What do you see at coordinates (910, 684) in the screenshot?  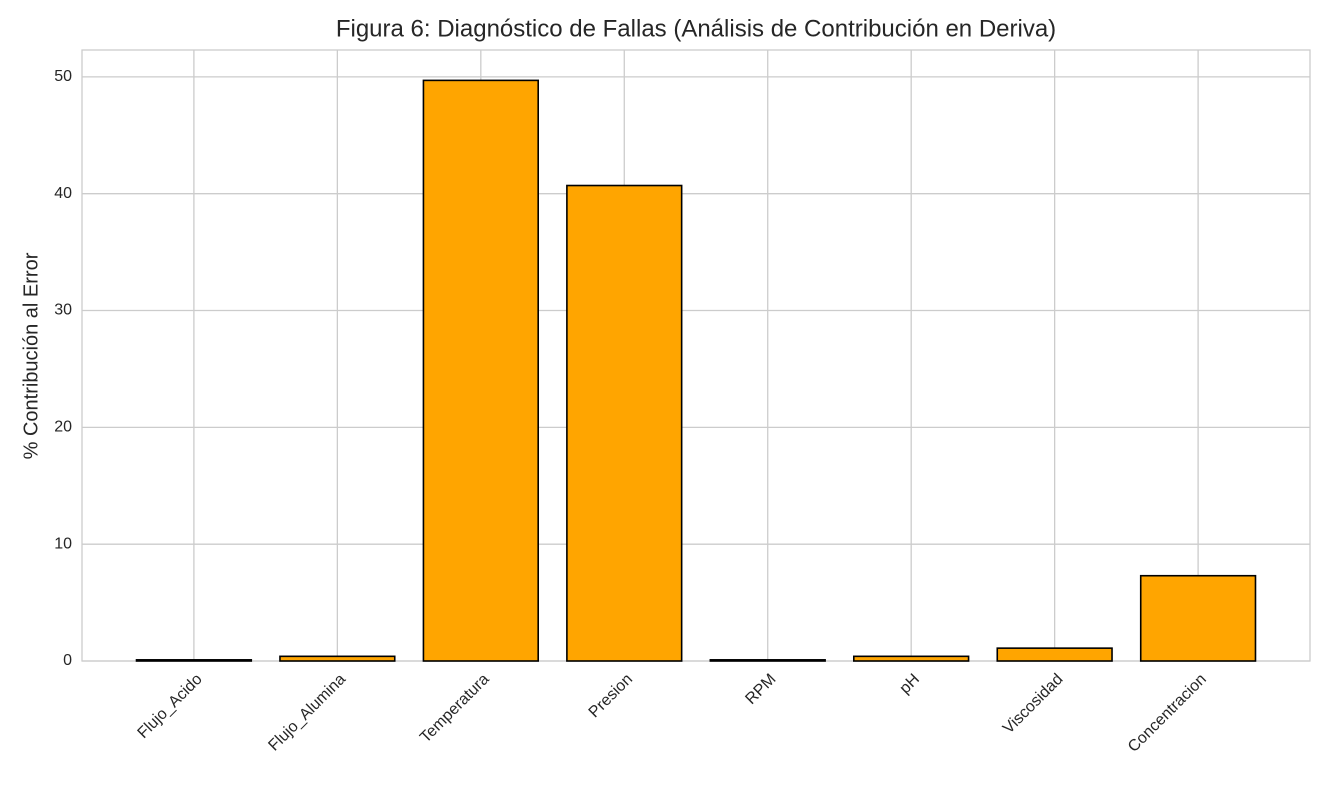 I see `x-tick-label: pH` at bounding box center [910, 684].